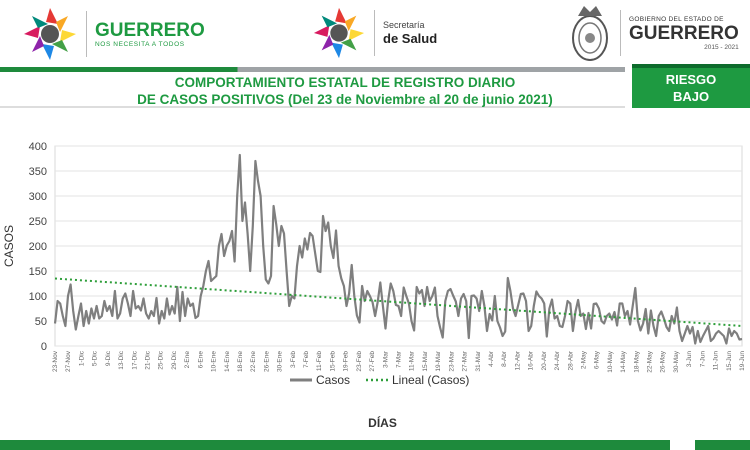 The height and width of the screenshot is (450, 750). I want to click on x-tick-label: 23-Mar, so click(451, 360).